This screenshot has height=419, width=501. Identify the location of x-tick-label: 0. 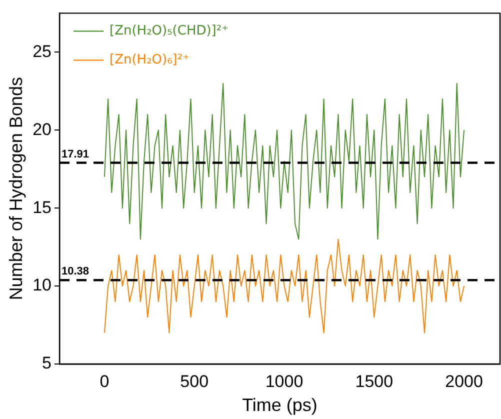
(105, 381).